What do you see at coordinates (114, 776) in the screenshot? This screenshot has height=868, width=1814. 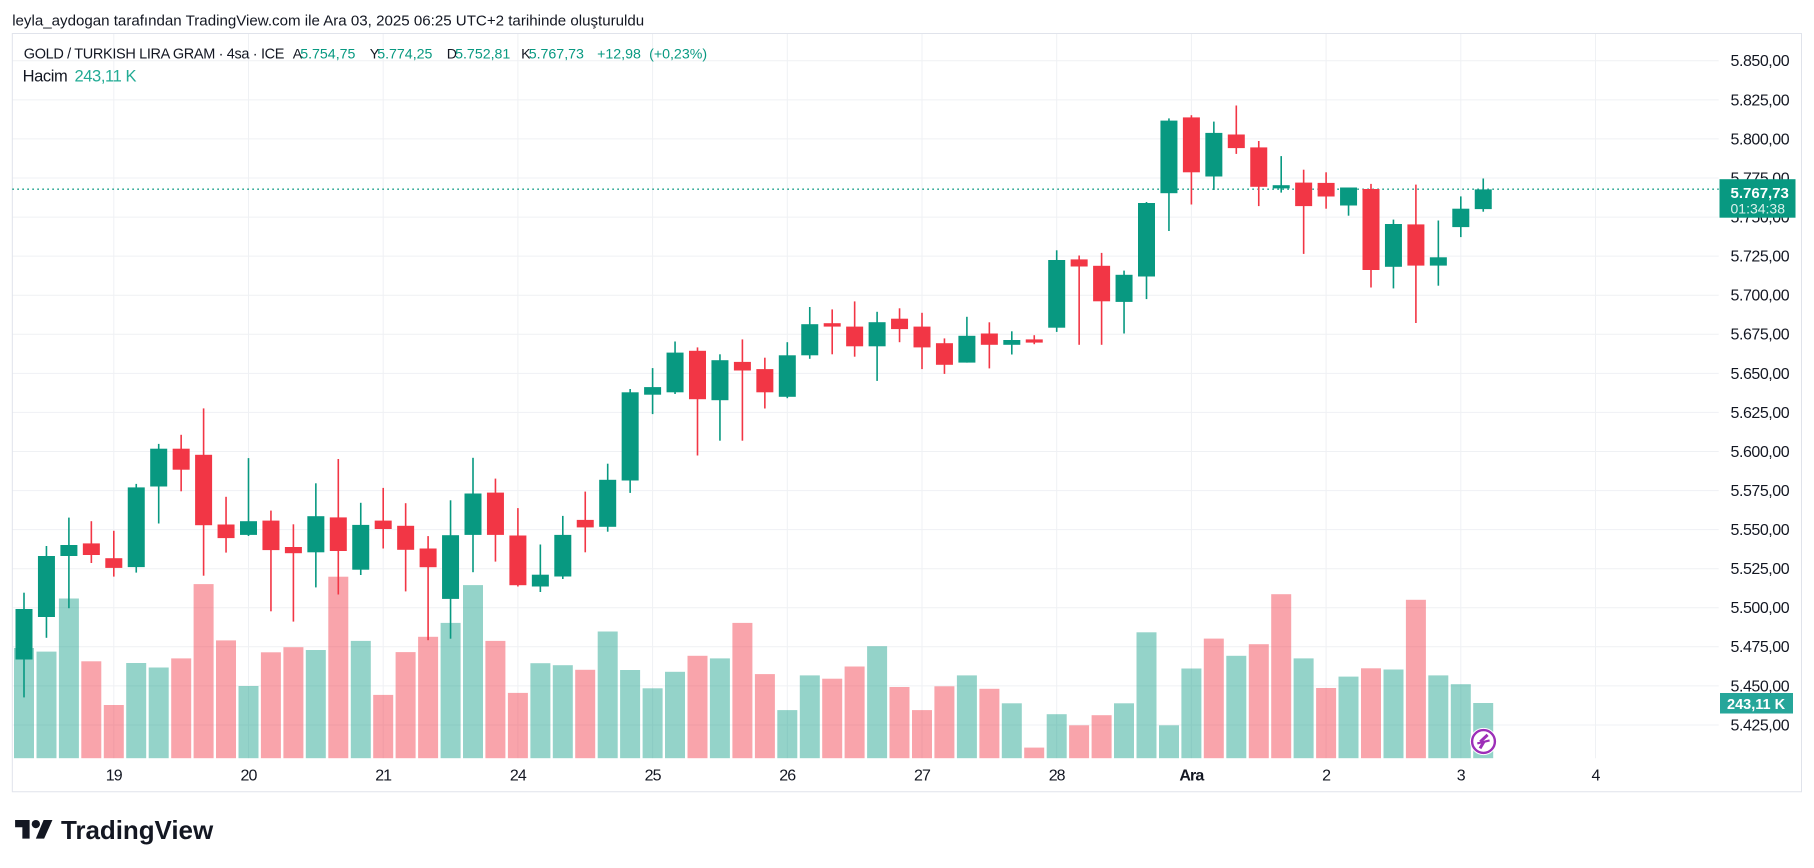 I see `svg-text: 19` at bounding box center [114, 776].